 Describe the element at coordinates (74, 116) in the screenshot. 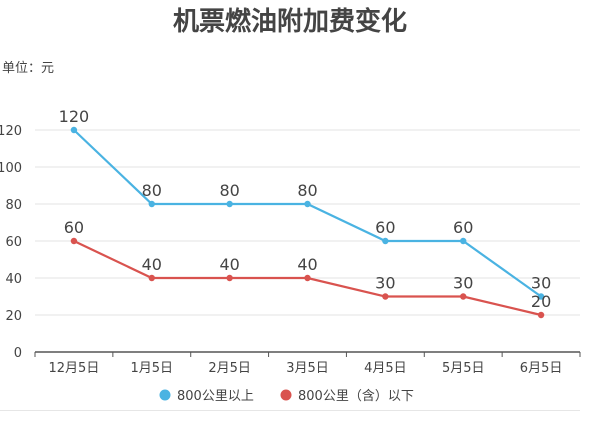

I see `data-label: 120` at that location.